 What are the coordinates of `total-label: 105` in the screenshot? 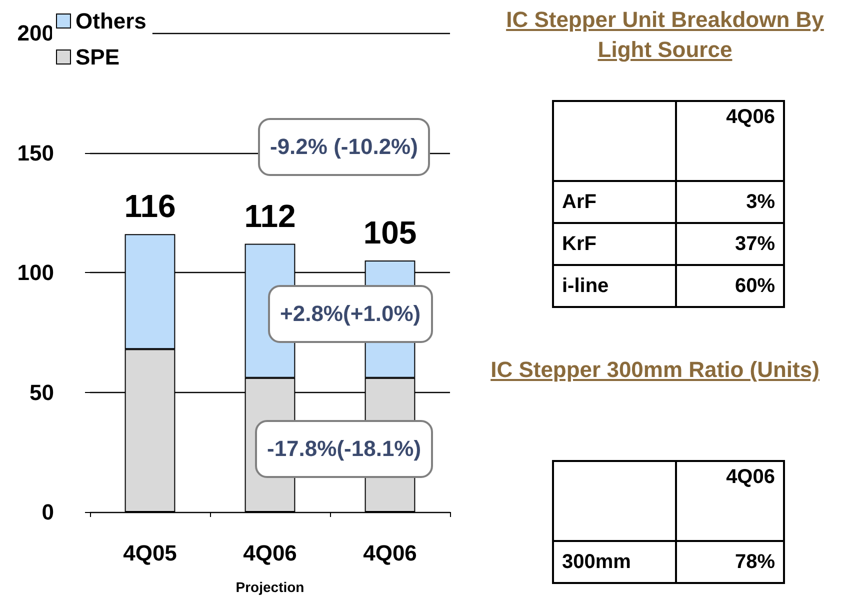 It's located at (390, 232).